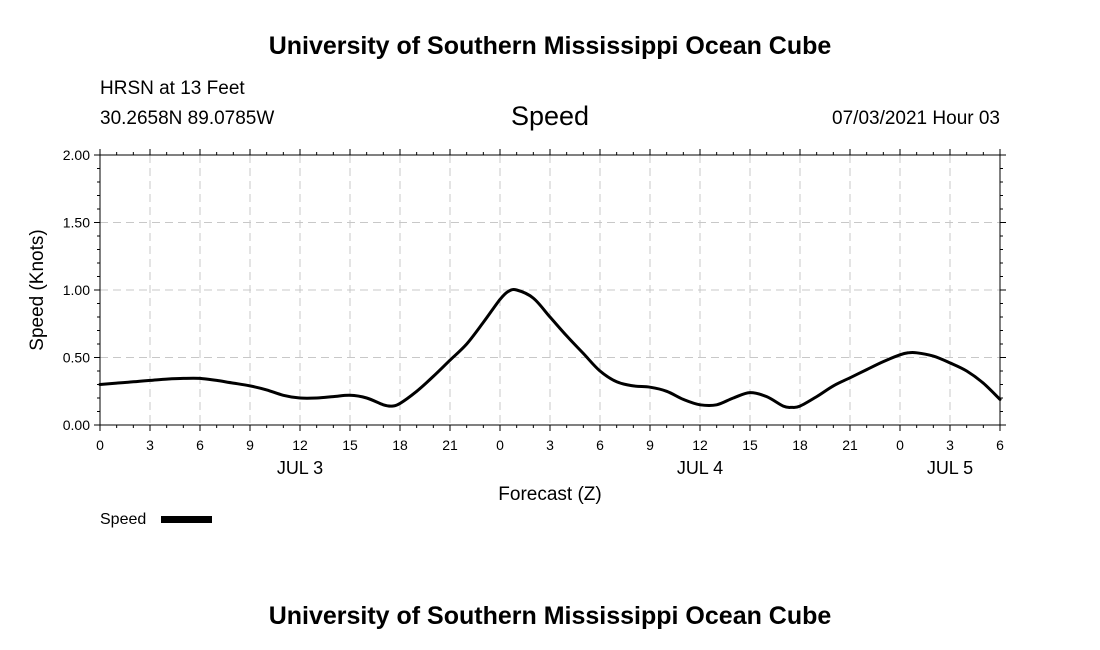  Describe the element at coordinates (549, 494) in the screenshot. I see `x-axis-label: Forecast (Z)` at that location.